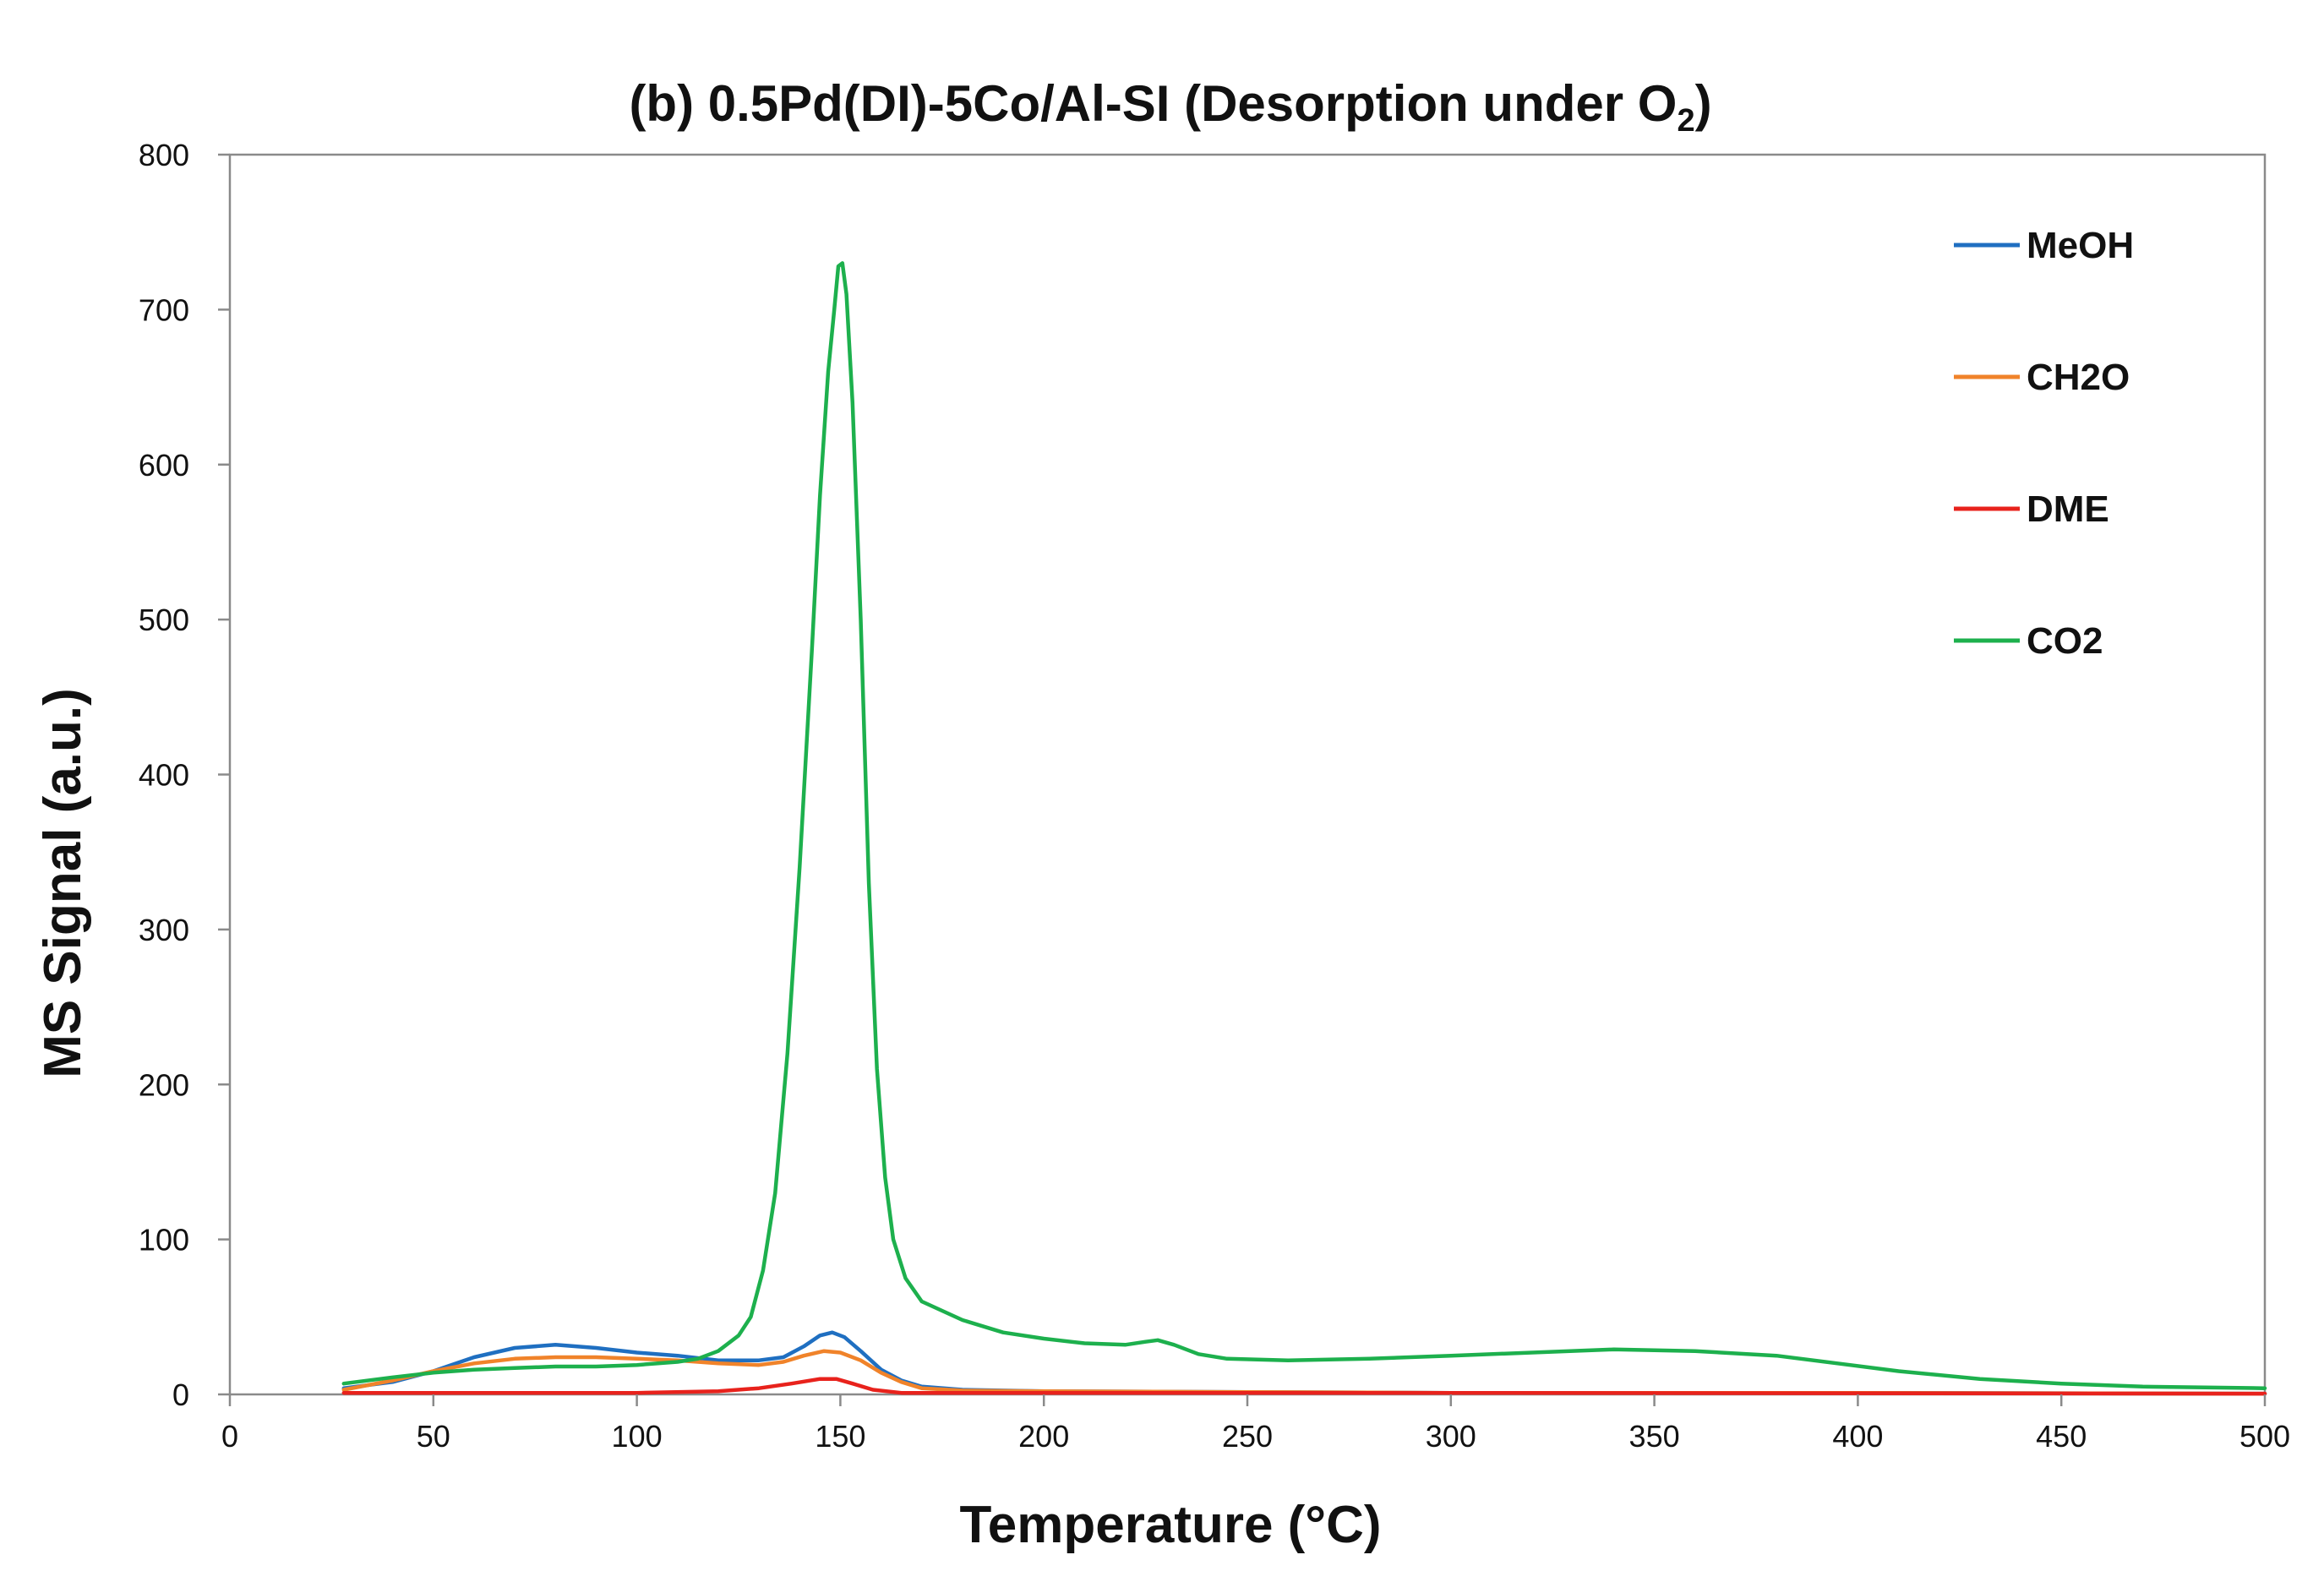 Image resolution: width=2324 pixels, height=1593 pixels. What do you see at coordinates (1170, 1525) in the screenshot?
I see `x-axis-label: Temperature (°C)` at bounding box center [1170, 1525].